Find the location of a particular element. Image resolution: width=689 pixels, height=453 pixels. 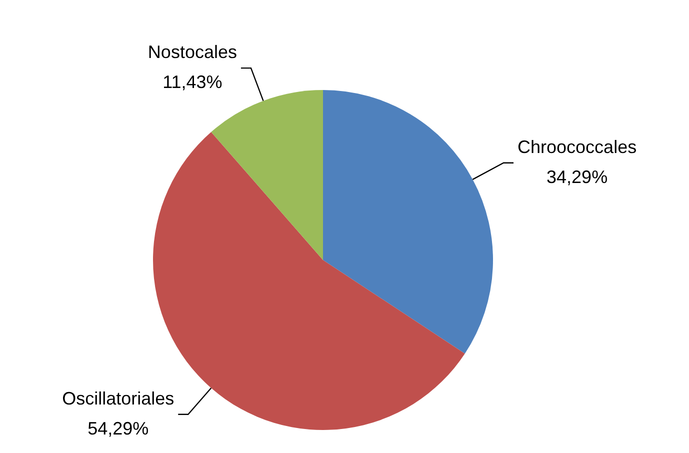

slice-label: Oscillatoriales is located at coordinates (118, 398).